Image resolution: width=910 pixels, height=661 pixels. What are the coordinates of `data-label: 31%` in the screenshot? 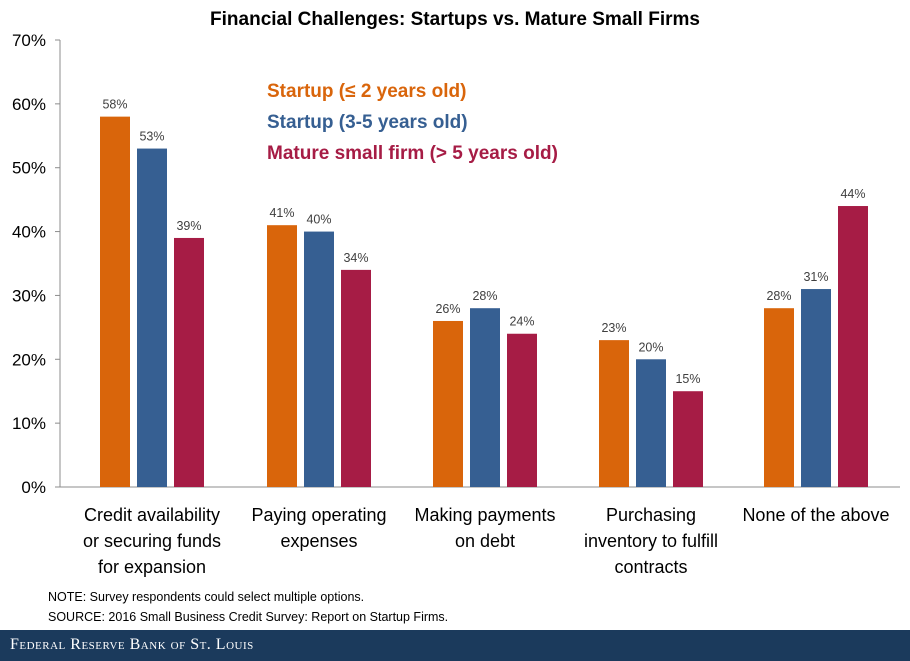 It's located at (815, 277).